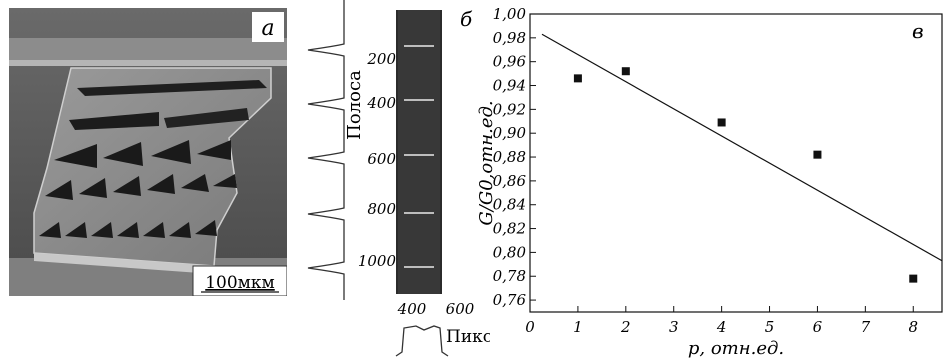  I want to click on x-tick-label: 8, so click(913, 327).